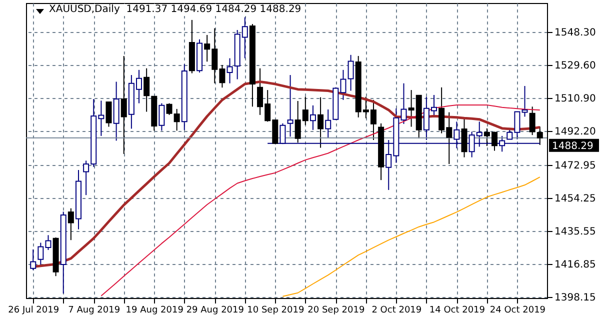 The image size is (607, 320). Describe the element at coordinates (575, 232) in the screenshot. I see `y-tick-label: 1435.55` at that location.